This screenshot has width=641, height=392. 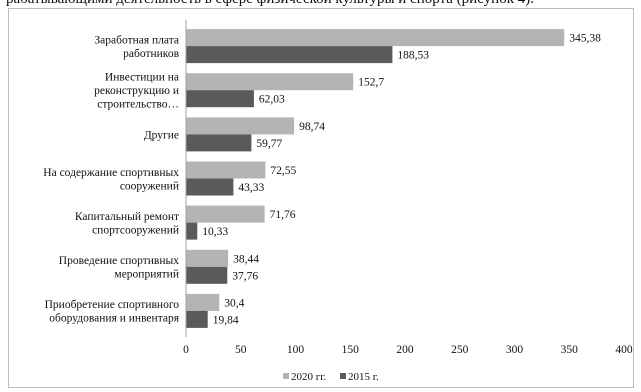 What do you see at coordinates (186, 350) in the screenshot?
I see `tick-label: 0` at bounding box center [186, 350].